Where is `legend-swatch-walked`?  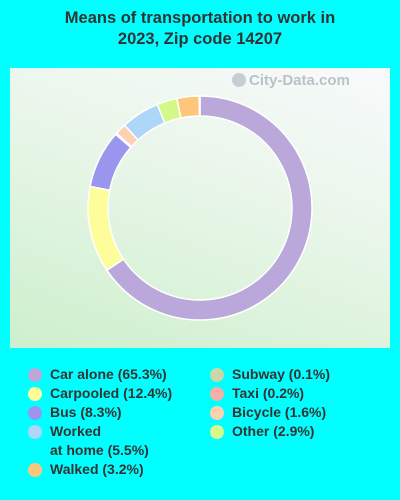
legend-swatch-walked is located at coordinates (35, 470).